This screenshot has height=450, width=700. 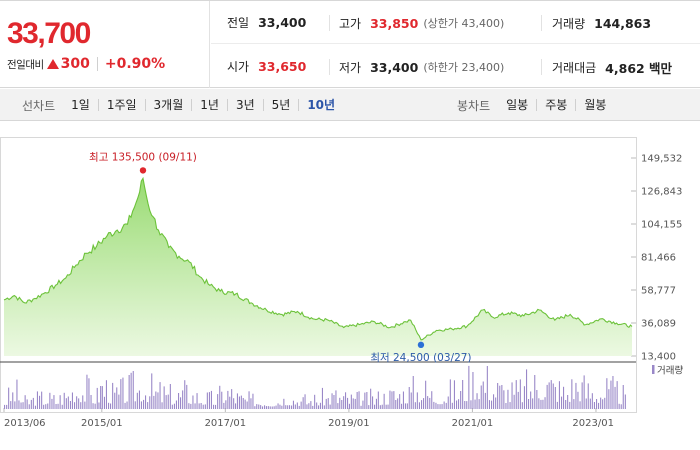 I want to click on stat-low: 저가 33,400 (하한가 23,400), so click(x=416, y=67).